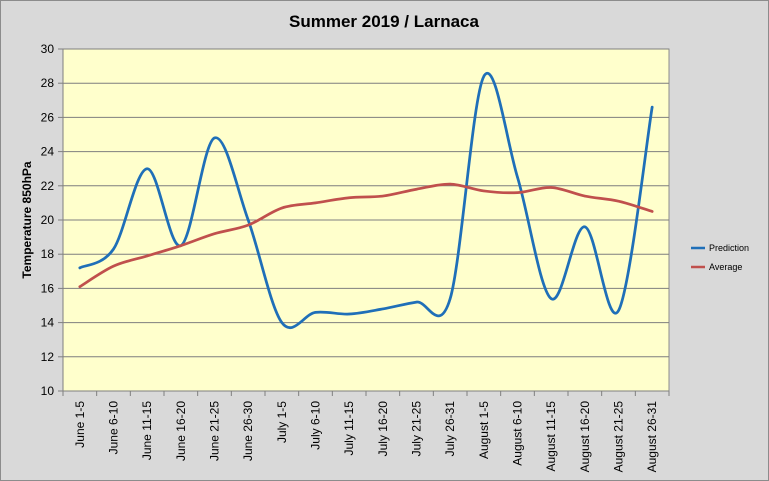 This screenshot has width=769, height=481. Describe the element at coordinates (147, 430) in the screenshot. I see `x-tick-label: June 11-15` at that location.